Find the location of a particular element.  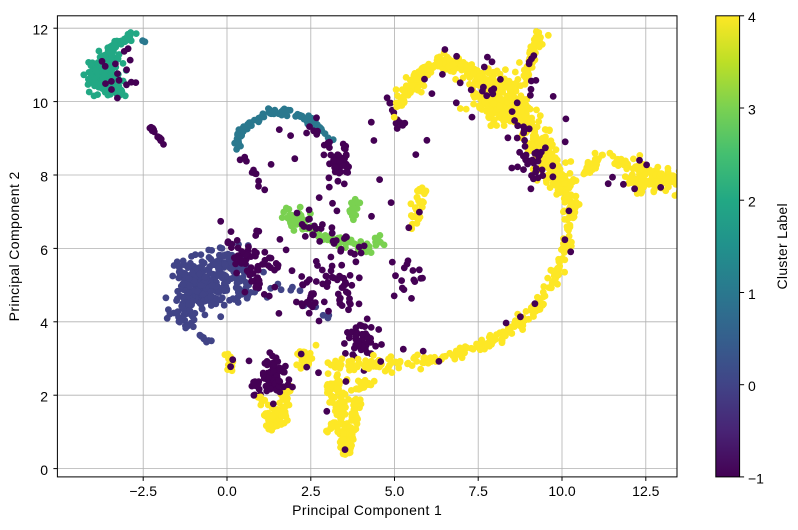

svg-text: 12 is located at coordinates (41, 30).